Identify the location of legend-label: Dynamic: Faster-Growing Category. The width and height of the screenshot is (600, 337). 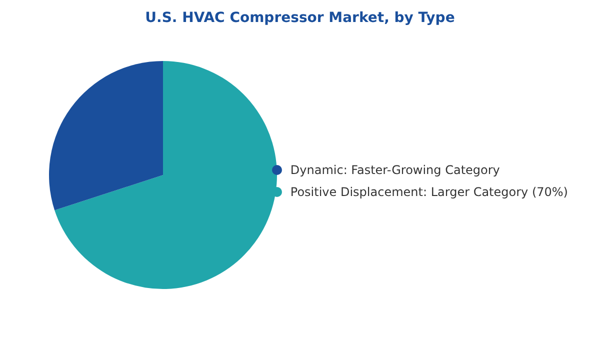
(395, 170).